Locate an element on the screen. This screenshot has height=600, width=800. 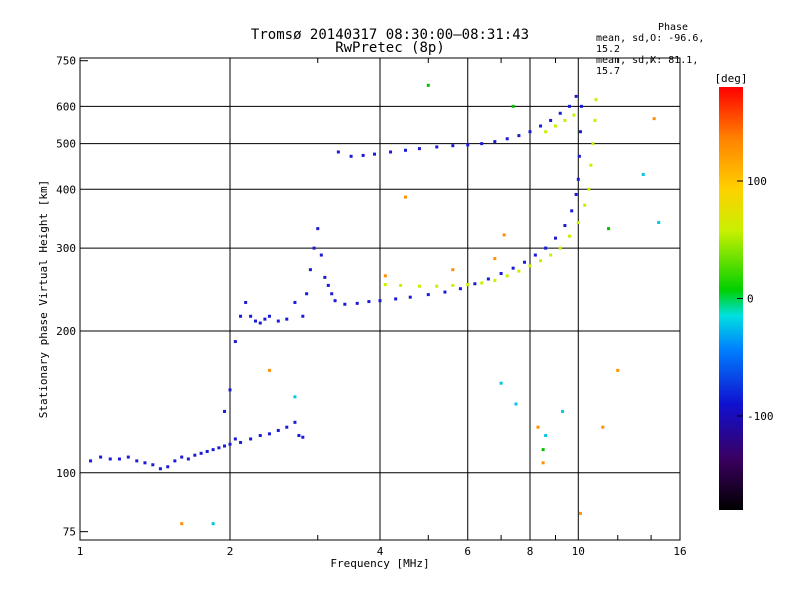
y-tick-label: 100 is located at coordinates (66, 473).